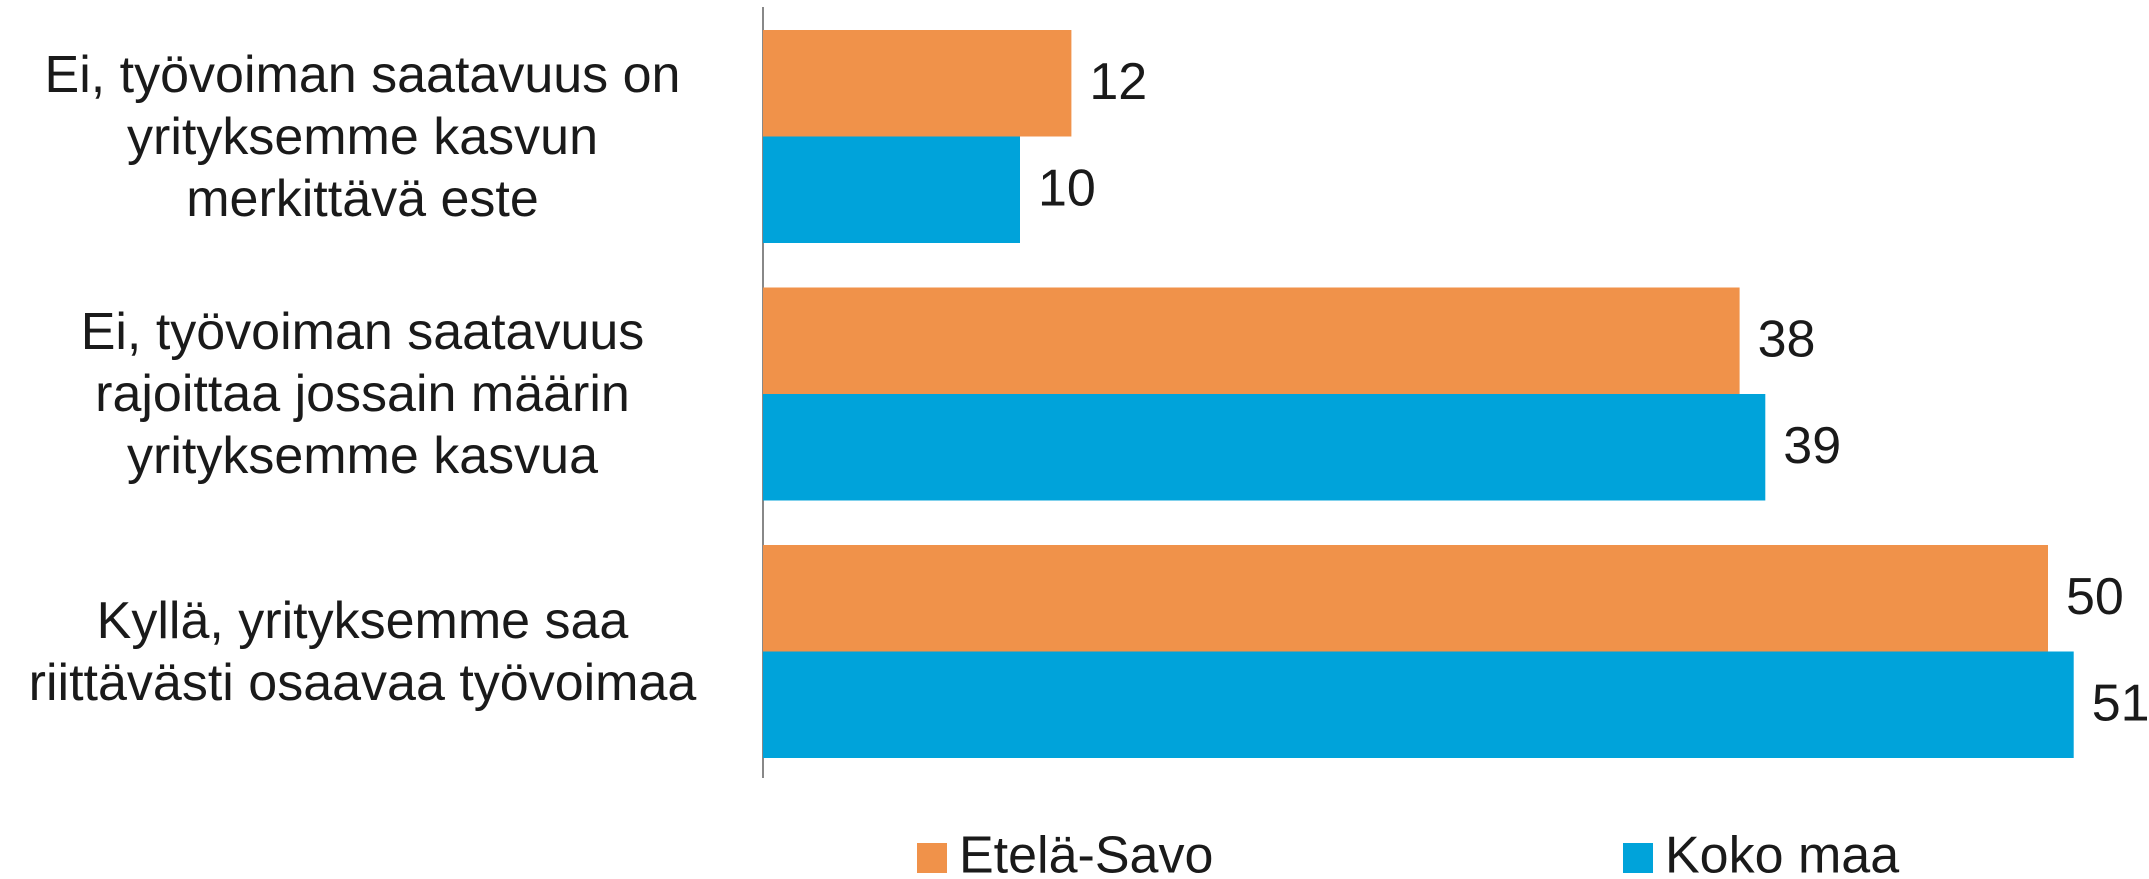 This screenshot has width=2149, height=879. What do you see at coordinates (2120, 703) in the screenshot?
I see `value-label: 51` at bounding box center [2120, 703].